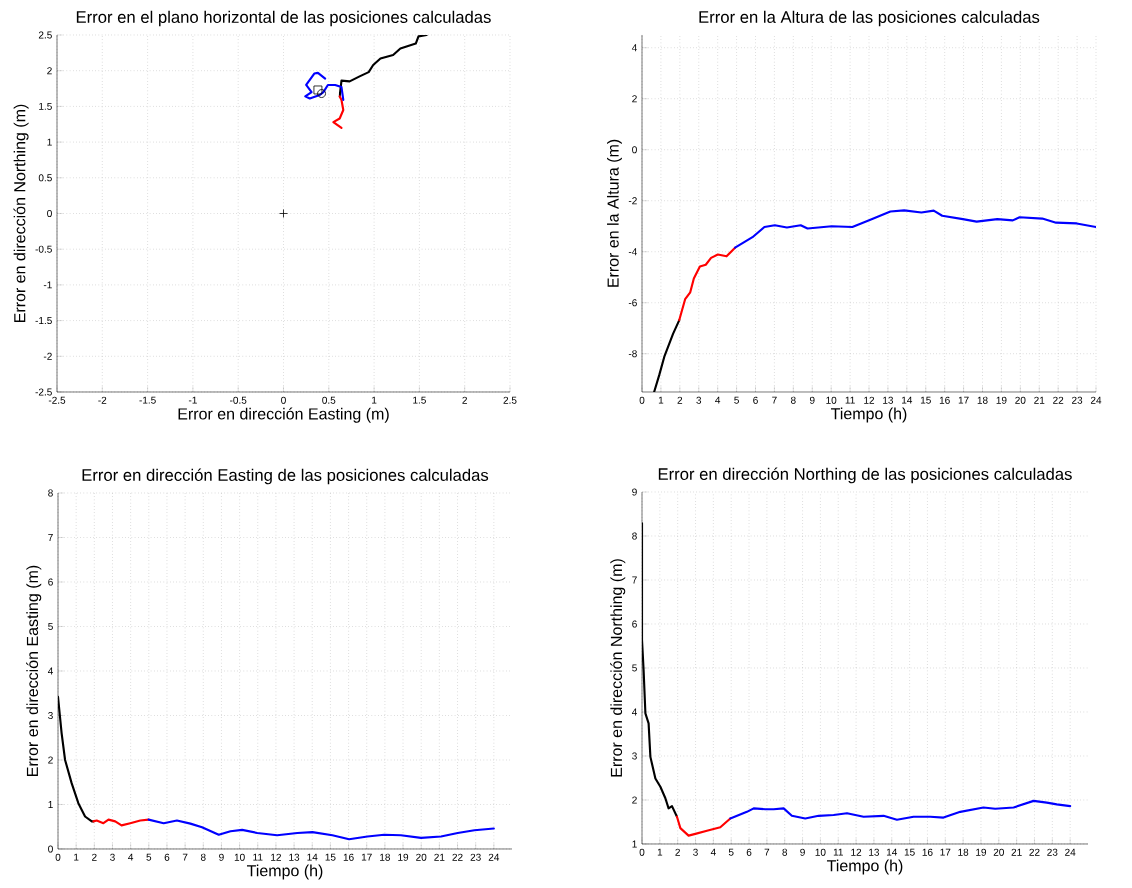  What do you see at coordinates (634, 668) in the screenshot?
I see `y-tick-label: 5` at bounding box center [634, 668].